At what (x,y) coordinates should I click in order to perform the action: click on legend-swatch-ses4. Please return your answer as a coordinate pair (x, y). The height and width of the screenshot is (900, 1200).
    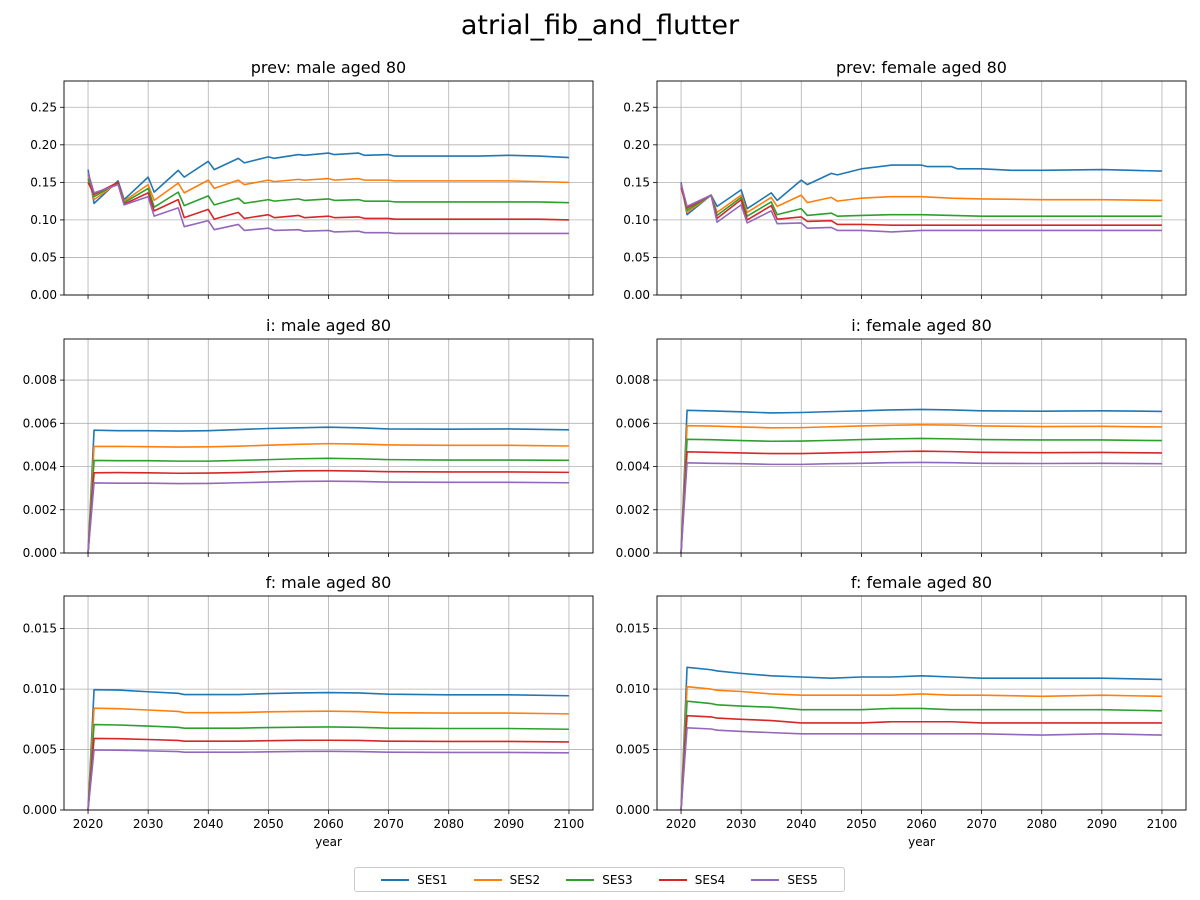
    Looking at the image, I should click on (672, 879).